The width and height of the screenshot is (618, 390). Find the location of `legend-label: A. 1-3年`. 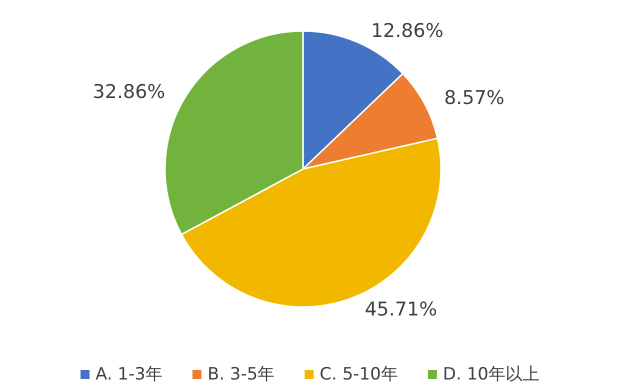

legend-label: A. 1-3年 is located at coordinates (129, 374).